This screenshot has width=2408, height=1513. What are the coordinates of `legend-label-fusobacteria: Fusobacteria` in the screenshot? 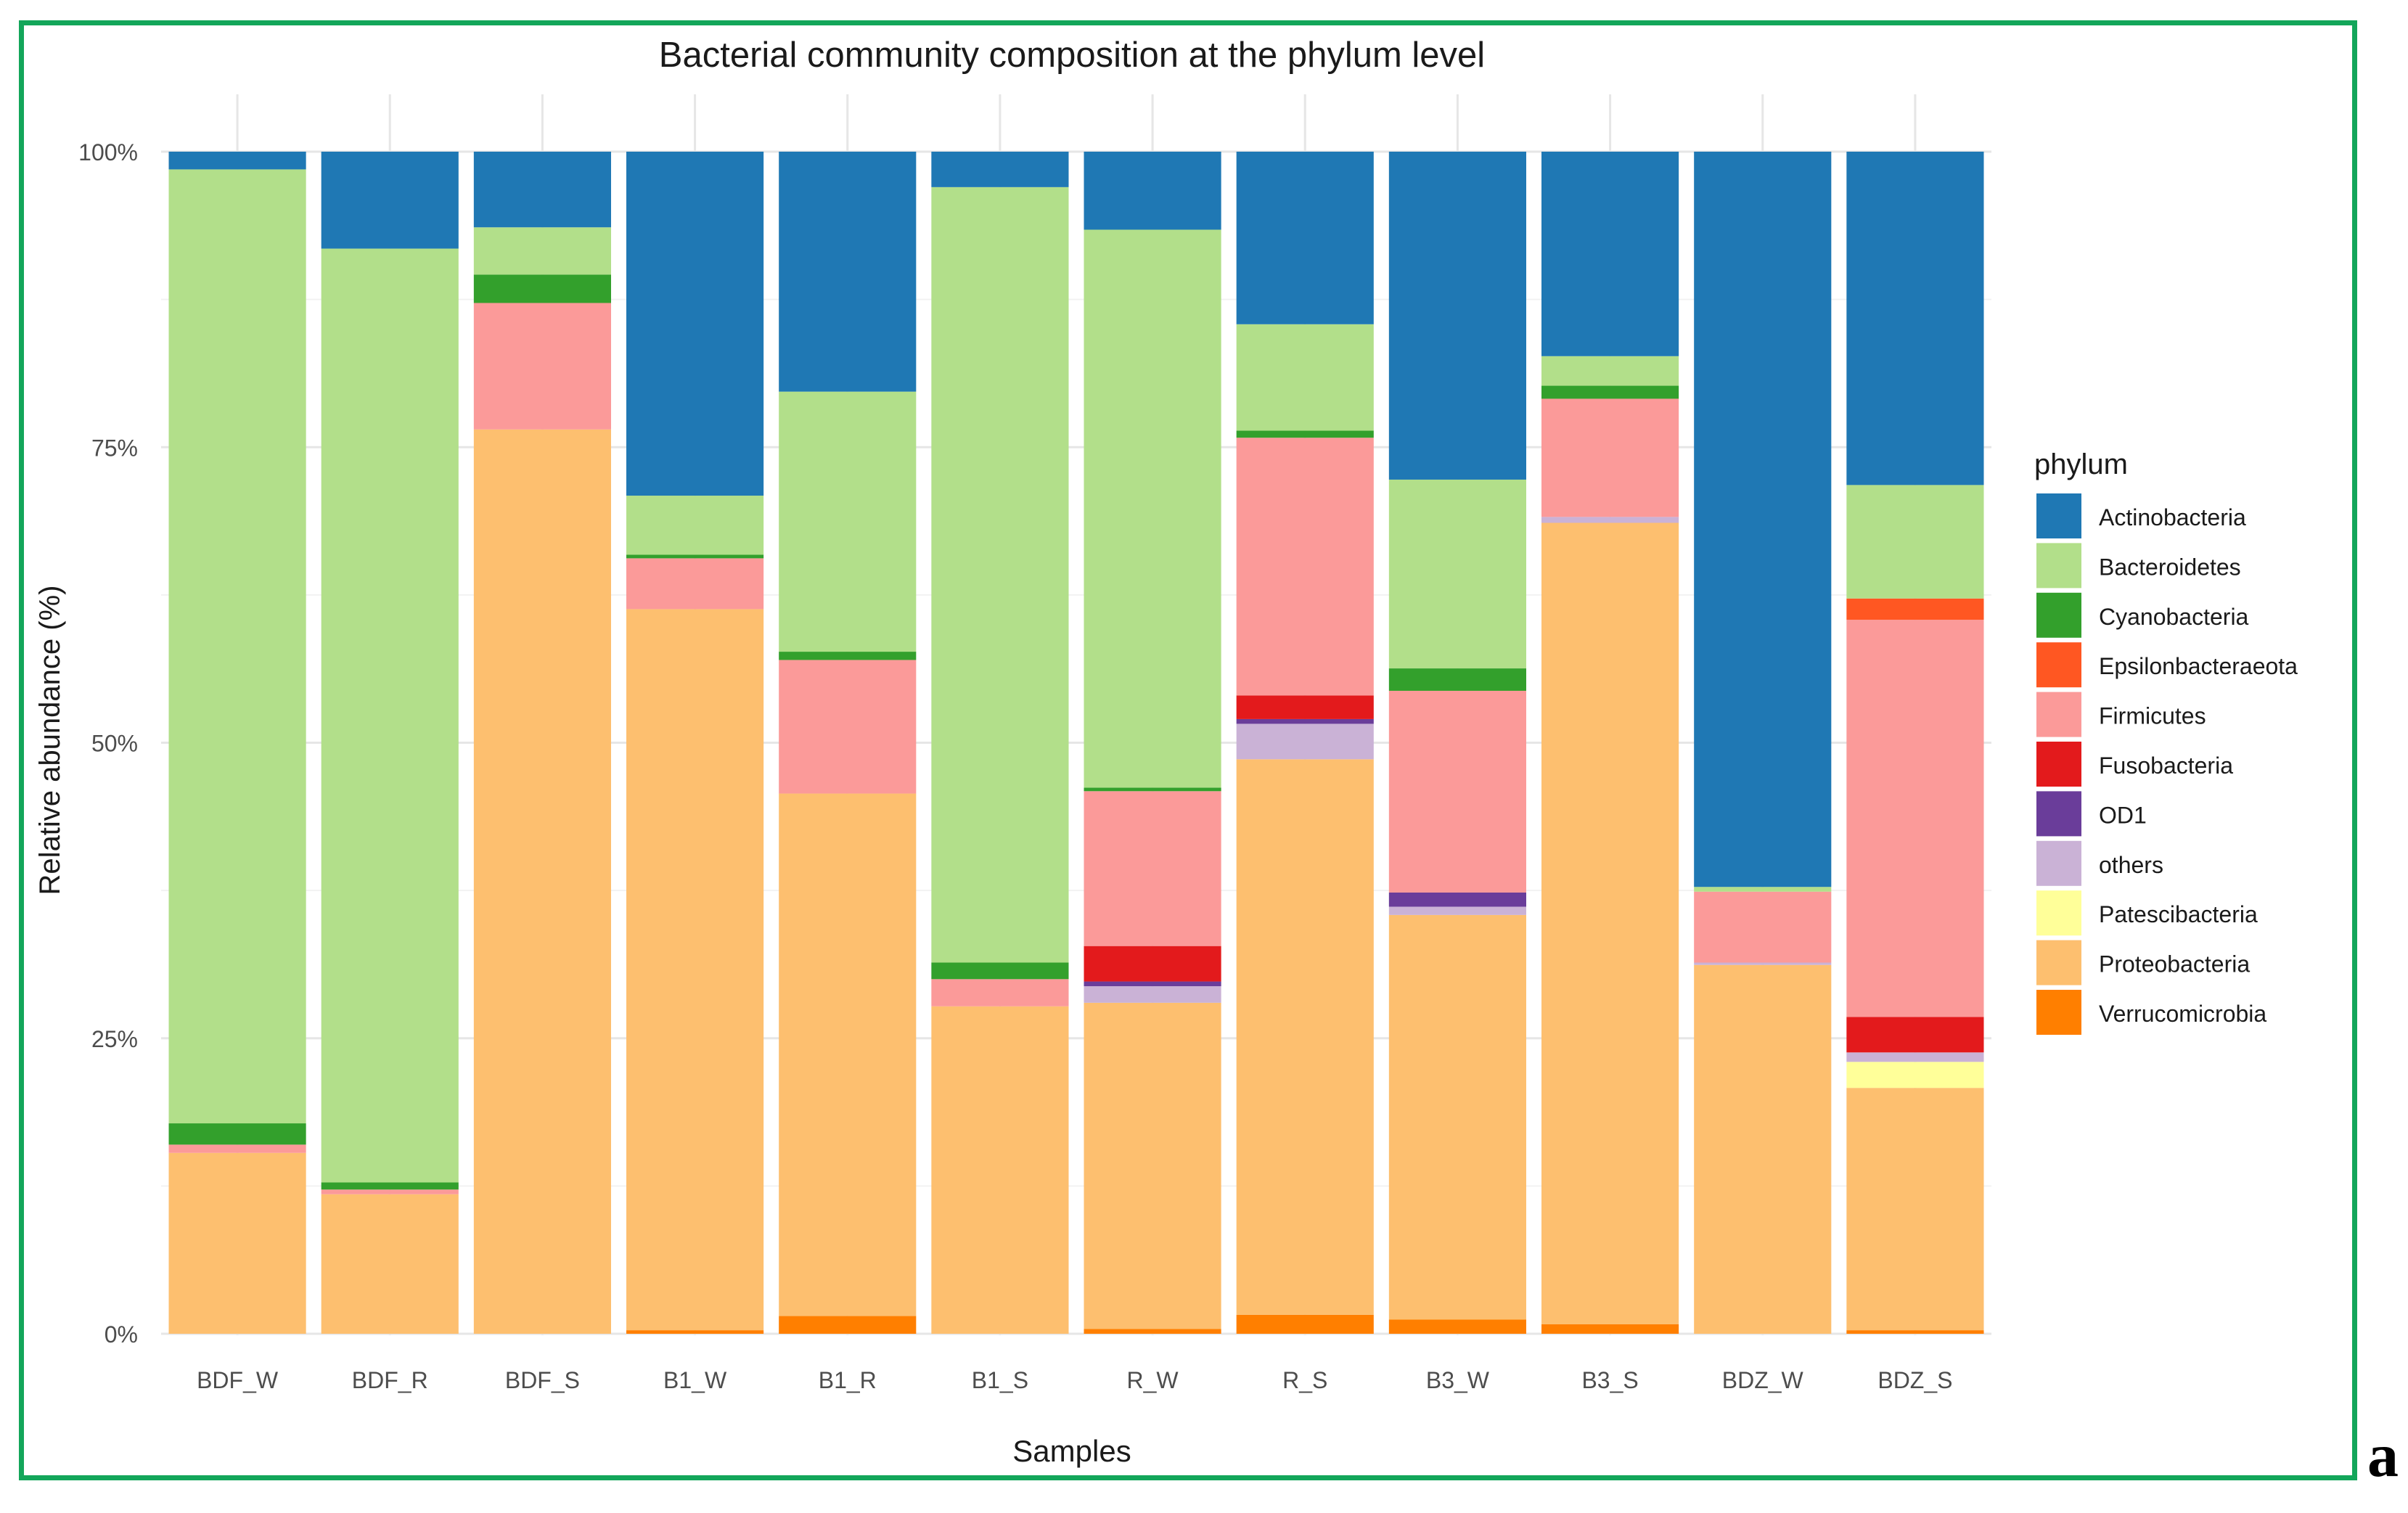 It's located at (2166, 766).